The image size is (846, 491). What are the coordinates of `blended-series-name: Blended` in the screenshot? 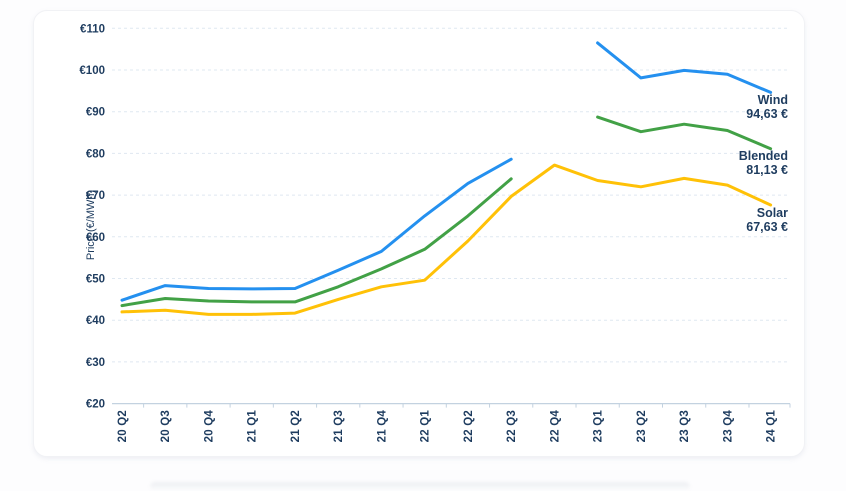 It's located at (763, 156).